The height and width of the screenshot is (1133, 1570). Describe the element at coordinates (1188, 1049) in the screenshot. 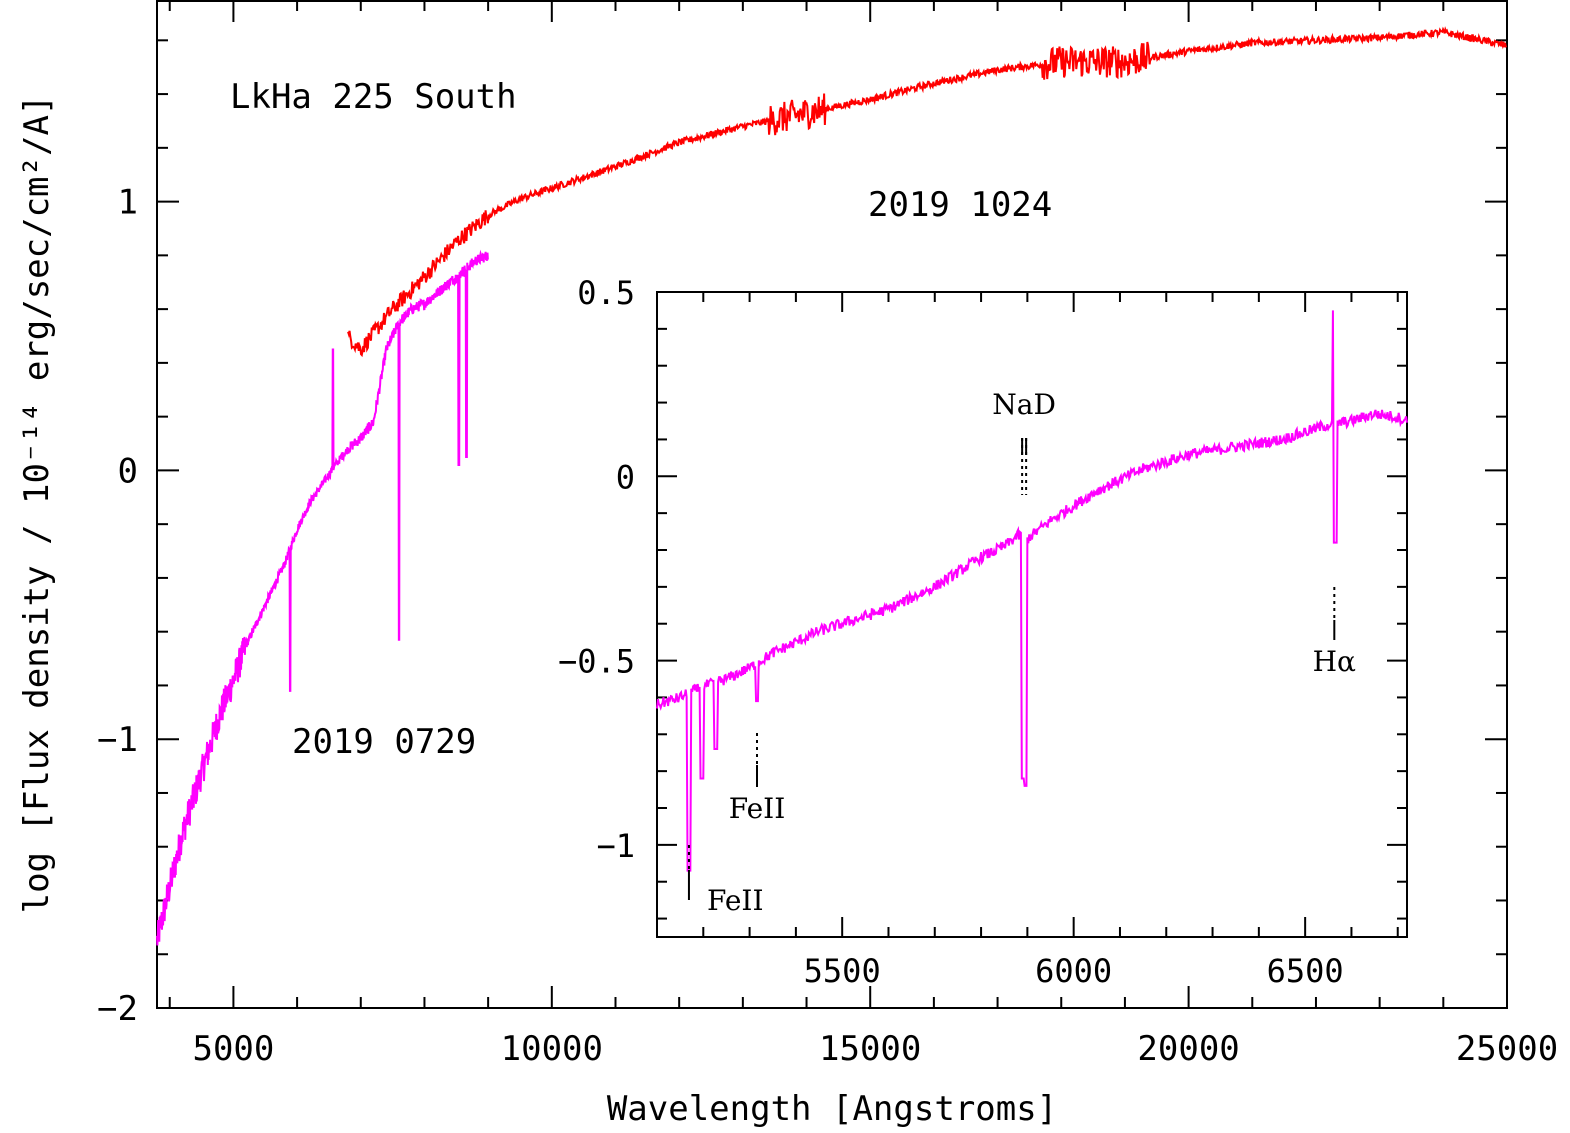

I see `x-tick-label: 20000` at that location.